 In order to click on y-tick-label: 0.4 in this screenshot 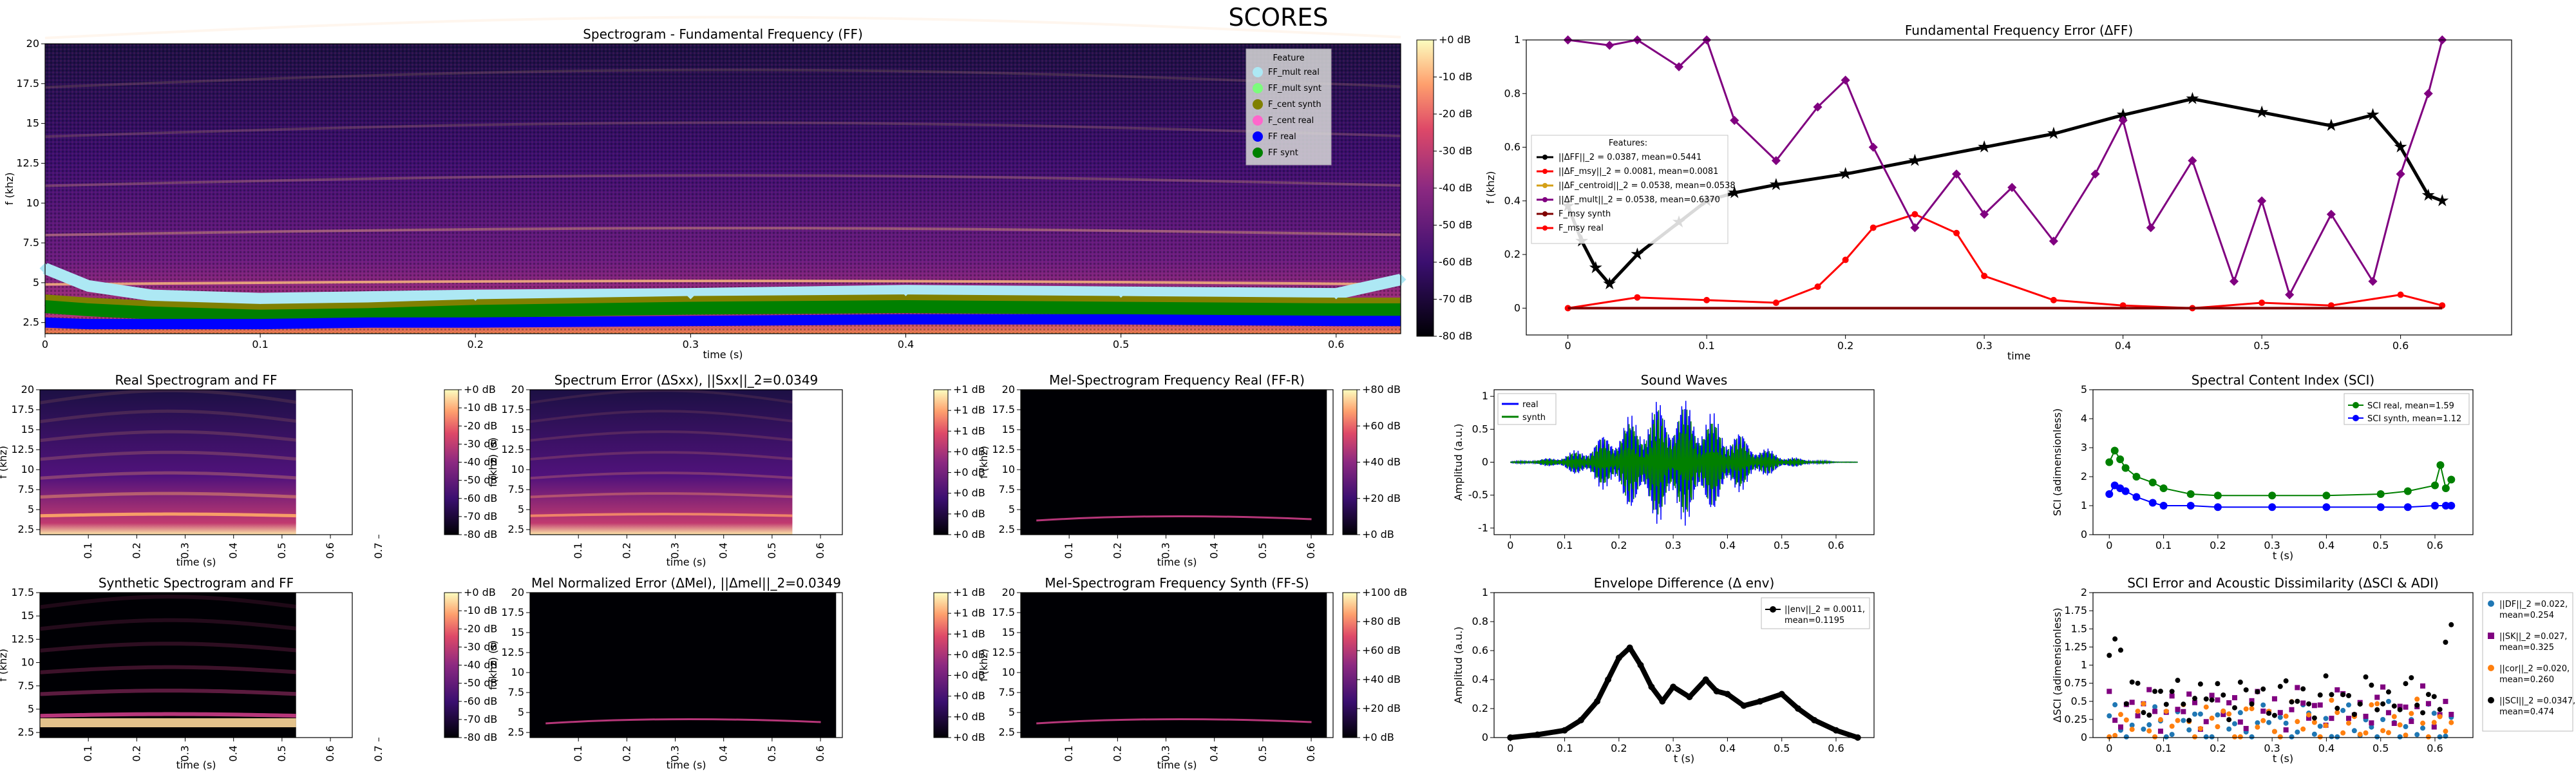, I will do `click(1512, 201)`.